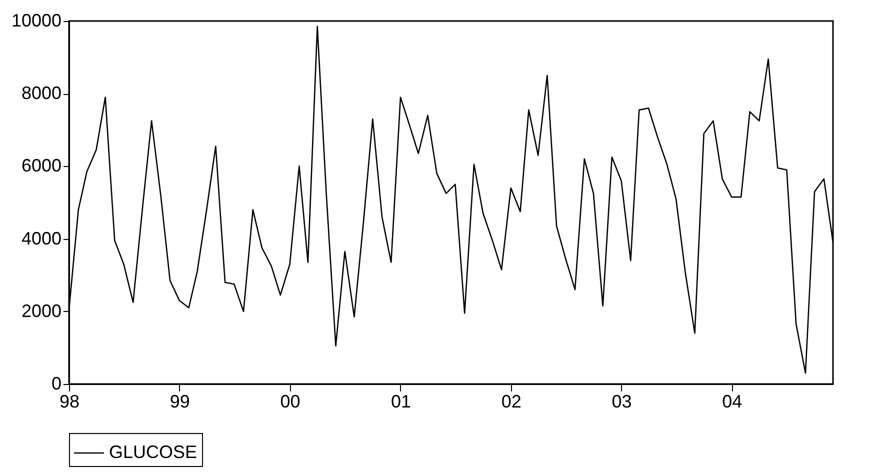 This screenshot has height=475, width=882. What do you see at coordinates (732, 402) in the screenshot?
I see `x-tick-label: 04` at bounding box center [732, 402].